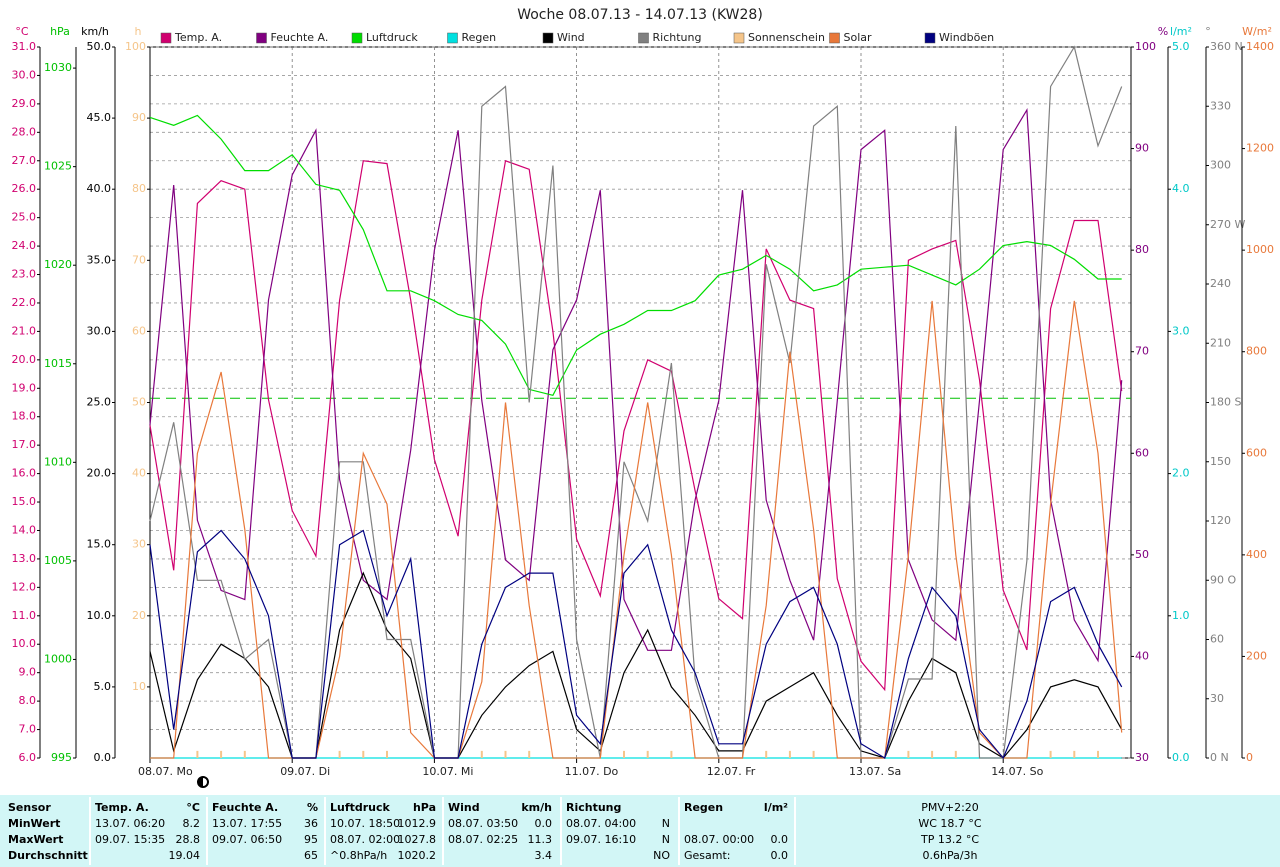  I want to click on y-tick-label: 80, so click(1142, 249).